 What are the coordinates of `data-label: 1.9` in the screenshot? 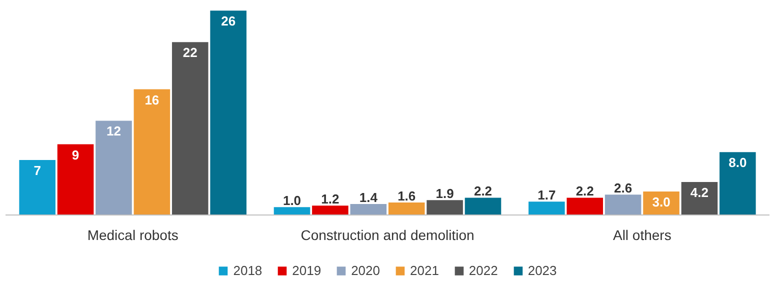 It's located at (445, 194).